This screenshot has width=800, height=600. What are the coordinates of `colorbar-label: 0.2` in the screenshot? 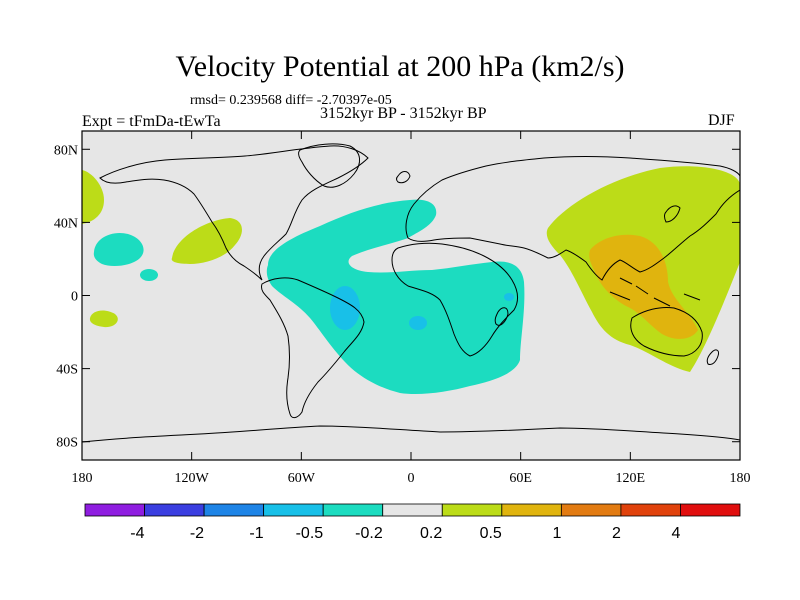 It's located at (431, 533).